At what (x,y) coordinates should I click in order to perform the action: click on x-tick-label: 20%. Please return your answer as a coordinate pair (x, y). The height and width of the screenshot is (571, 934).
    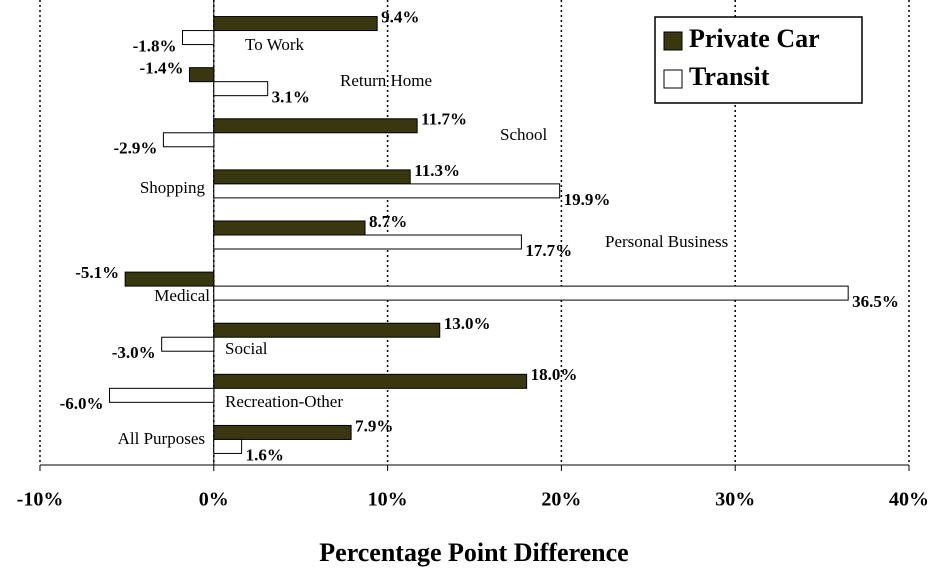
    Looking at the image, I should click on (561, 500).